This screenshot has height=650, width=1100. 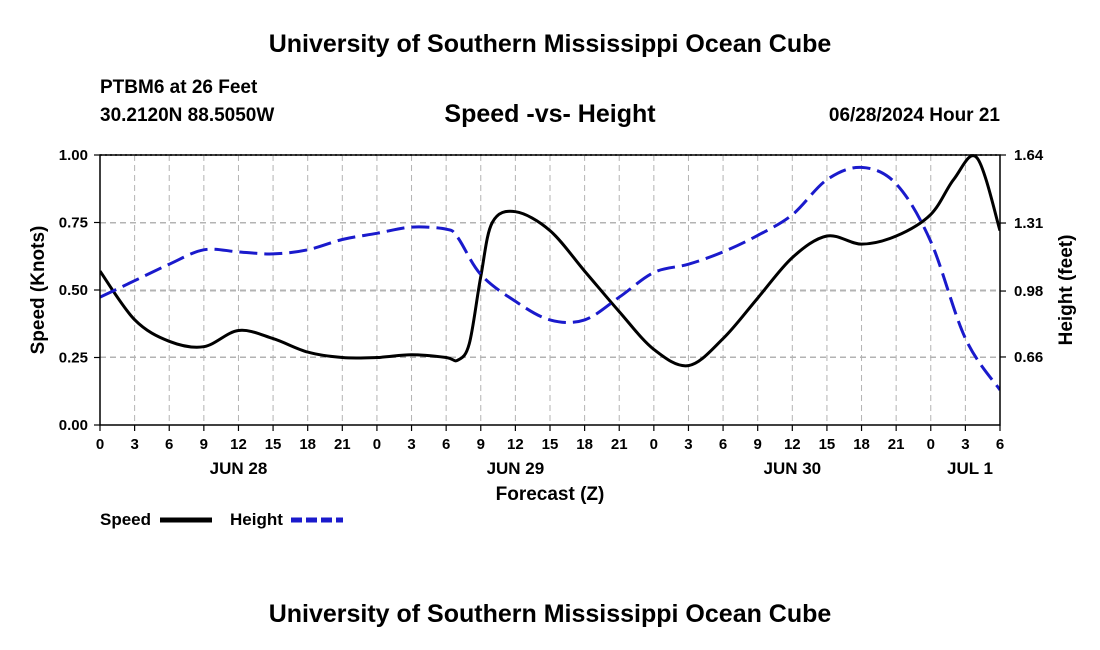 I want to click on y-tick-label: 0.75, so click(x=73, y=223).